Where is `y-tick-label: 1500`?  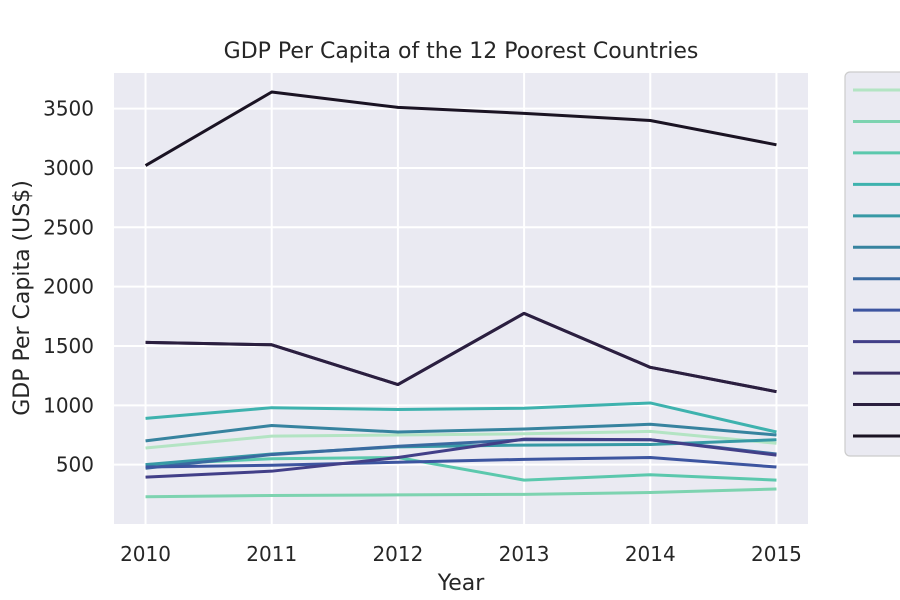
y-tick-label: 1500 is located at coordinates (68, 346).